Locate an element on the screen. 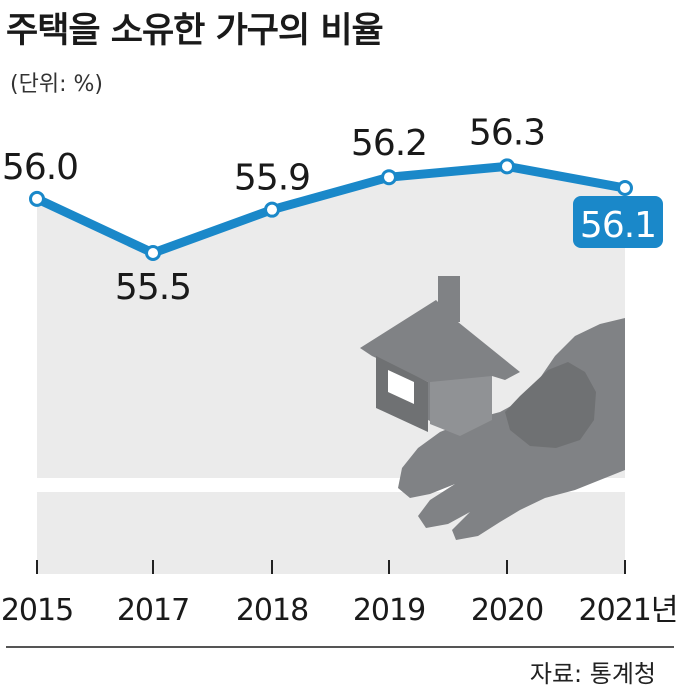 Image resolution: width=680 pixels, height=694 pixels. data-point-2021년 is located at coordinates (625, 188).